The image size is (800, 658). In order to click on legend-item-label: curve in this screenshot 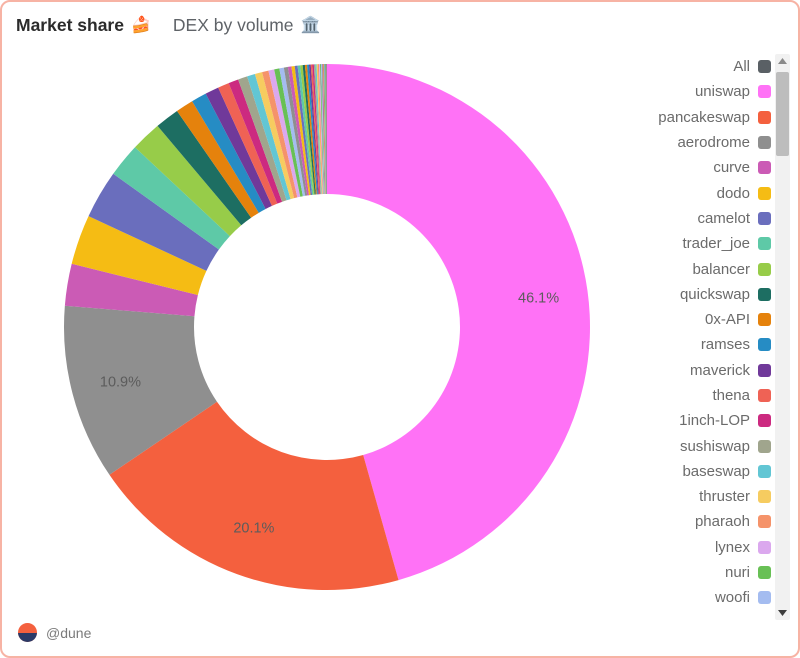, I will do `click(731, 168)`.